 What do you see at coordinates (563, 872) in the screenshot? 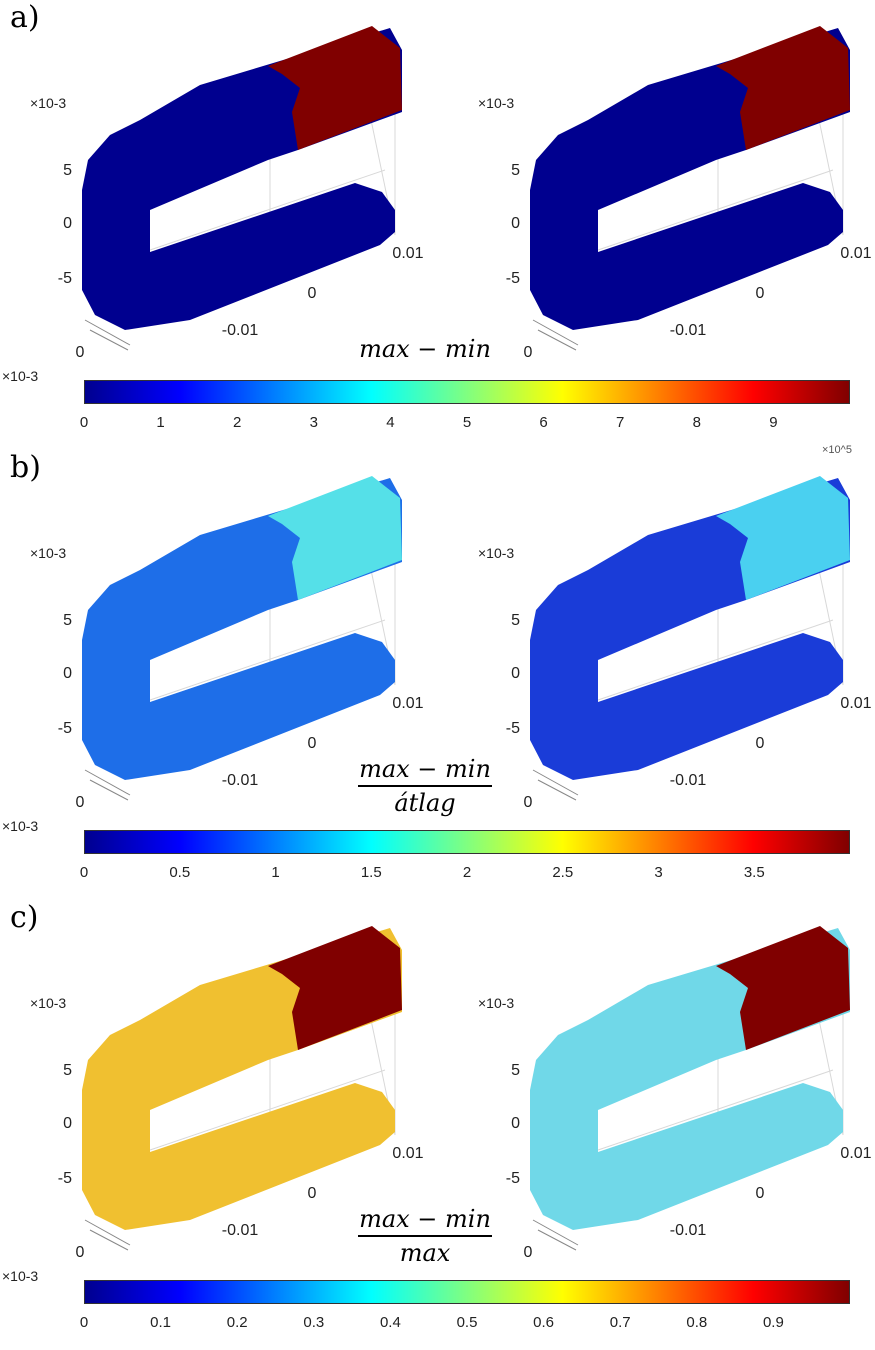
I see `colorbar-tick-label: 2.5` at bounding box center [563, 872].